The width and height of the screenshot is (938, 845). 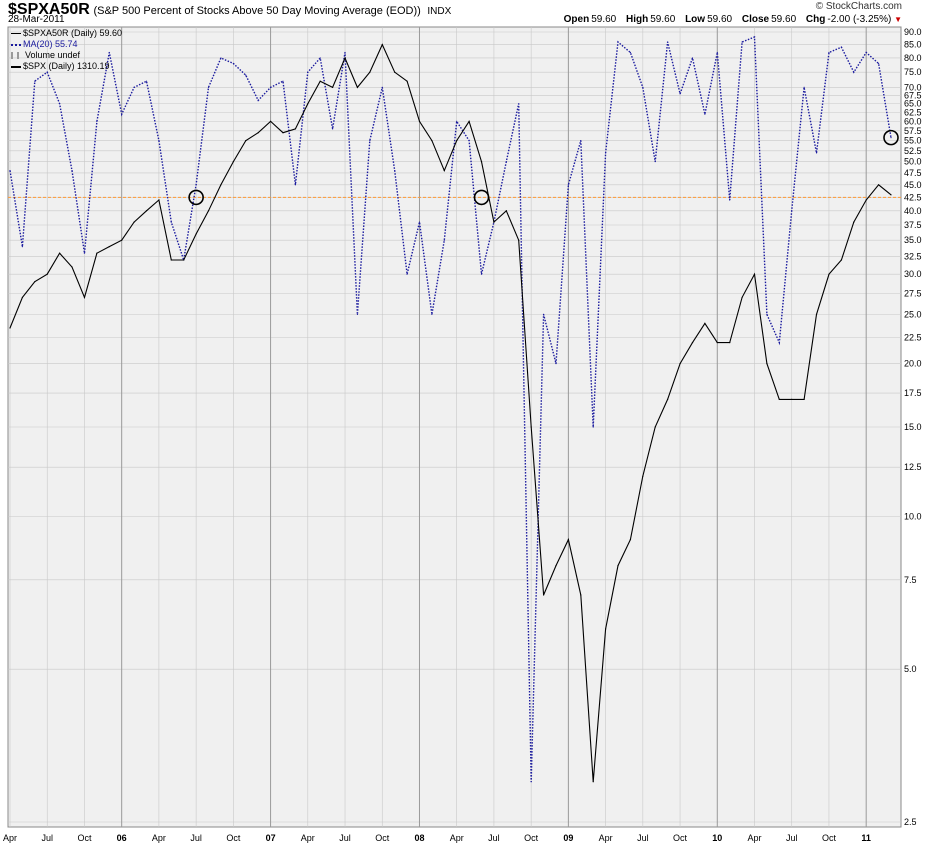 I want to click on chg-value: -2.00 (-3.25%), so click(x=859, y=19).